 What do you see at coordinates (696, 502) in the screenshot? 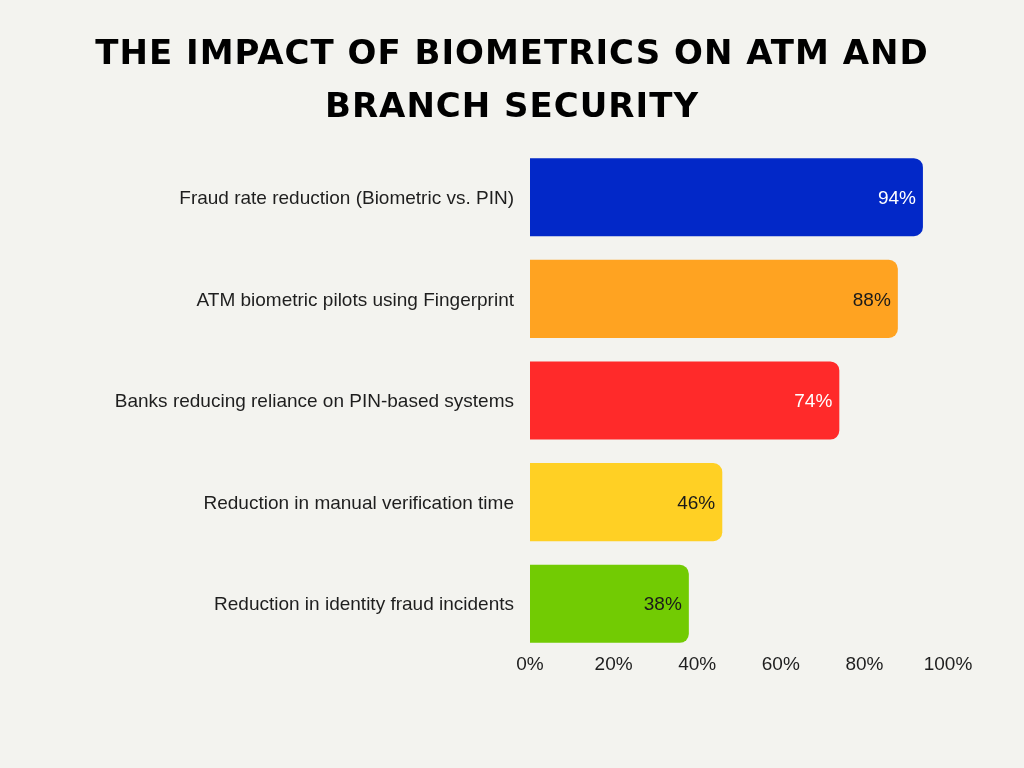
I see `data-label: 46%` at bounding box center [696, 502].